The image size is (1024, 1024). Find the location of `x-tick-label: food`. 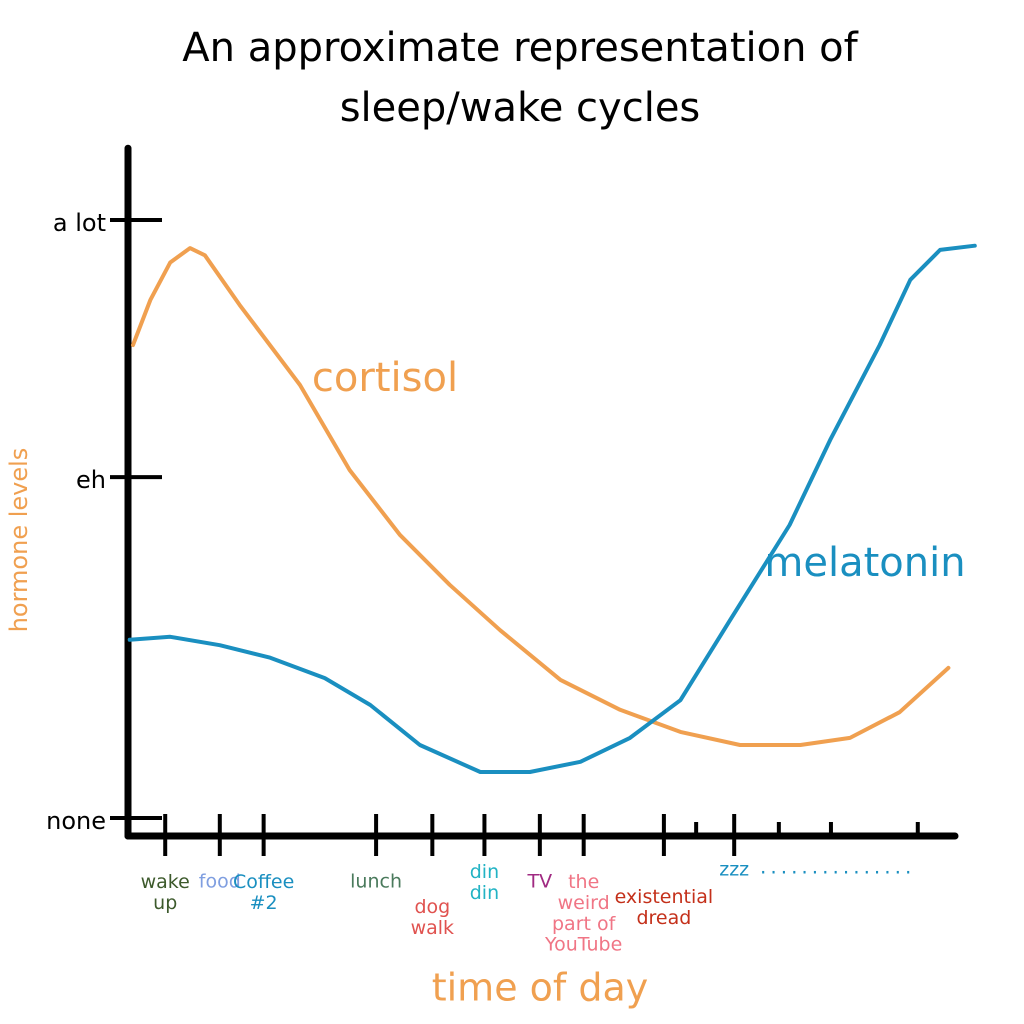

x-tick-label: food is located at coordinates (220, 882).